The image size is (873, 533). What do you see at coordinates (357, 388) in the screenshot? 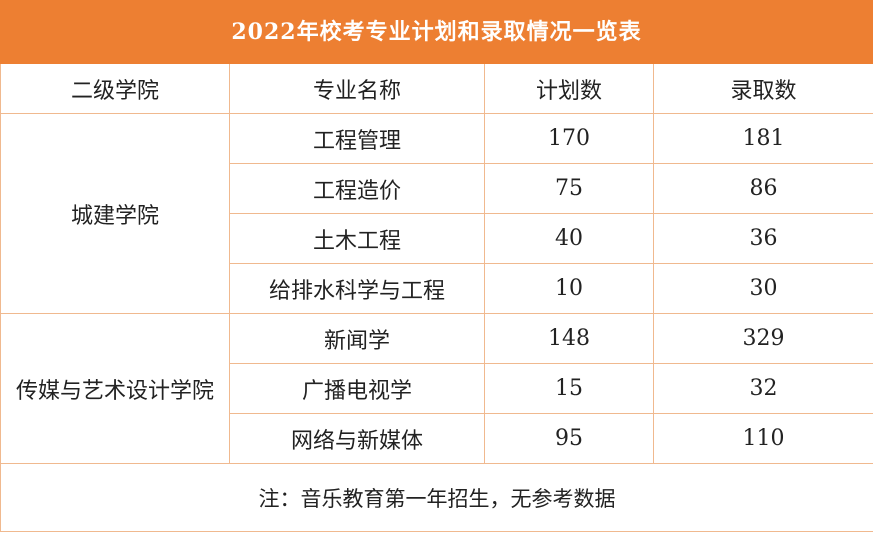
I see `major-cell: 广播电视学` at bounding box center [357, 388].